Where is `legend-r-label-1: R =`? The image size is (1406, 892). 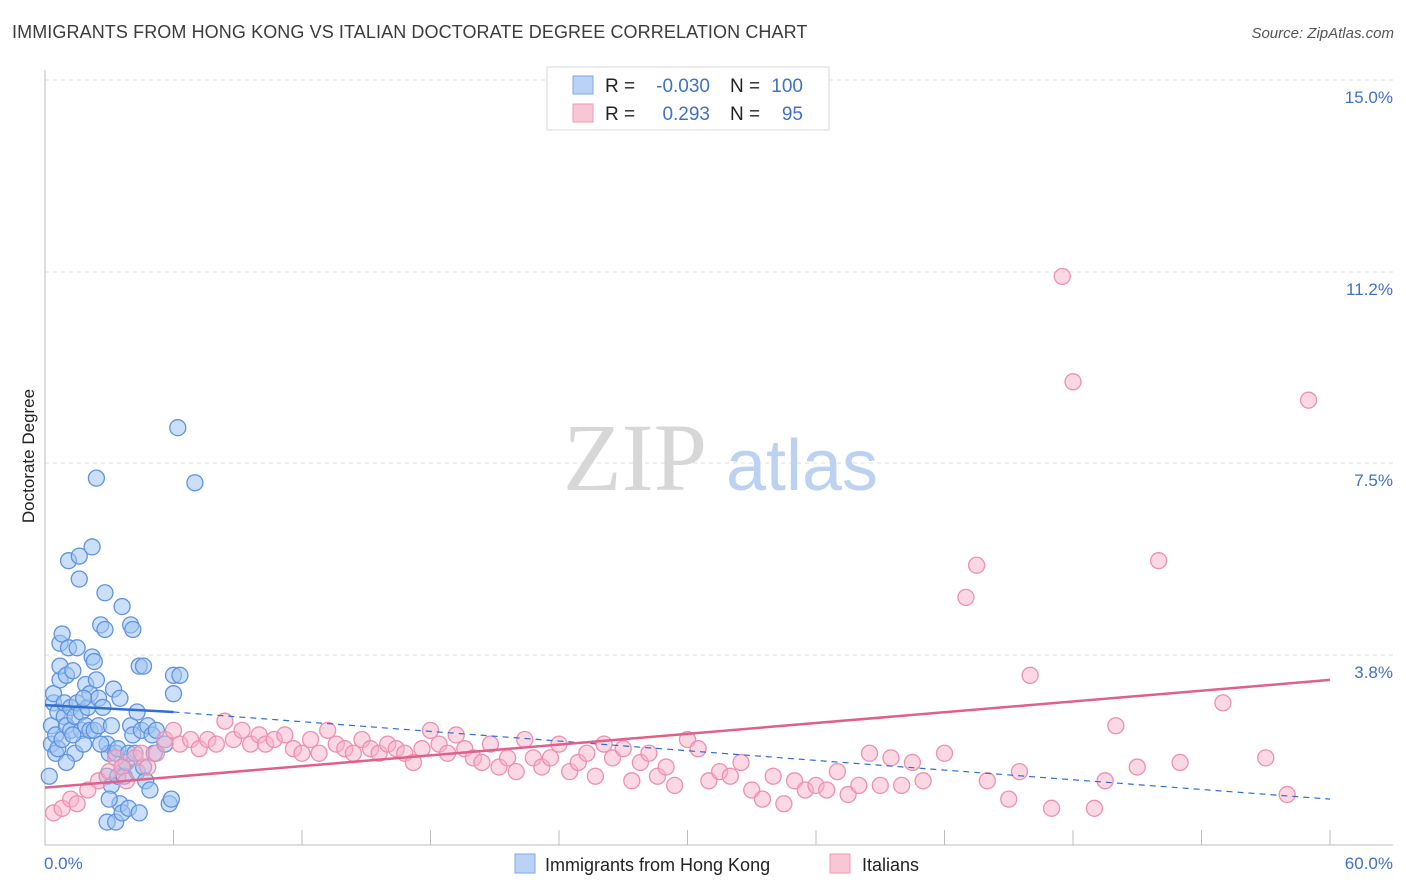 legend-r-label-1: R = is located at coordinates (620, 86).